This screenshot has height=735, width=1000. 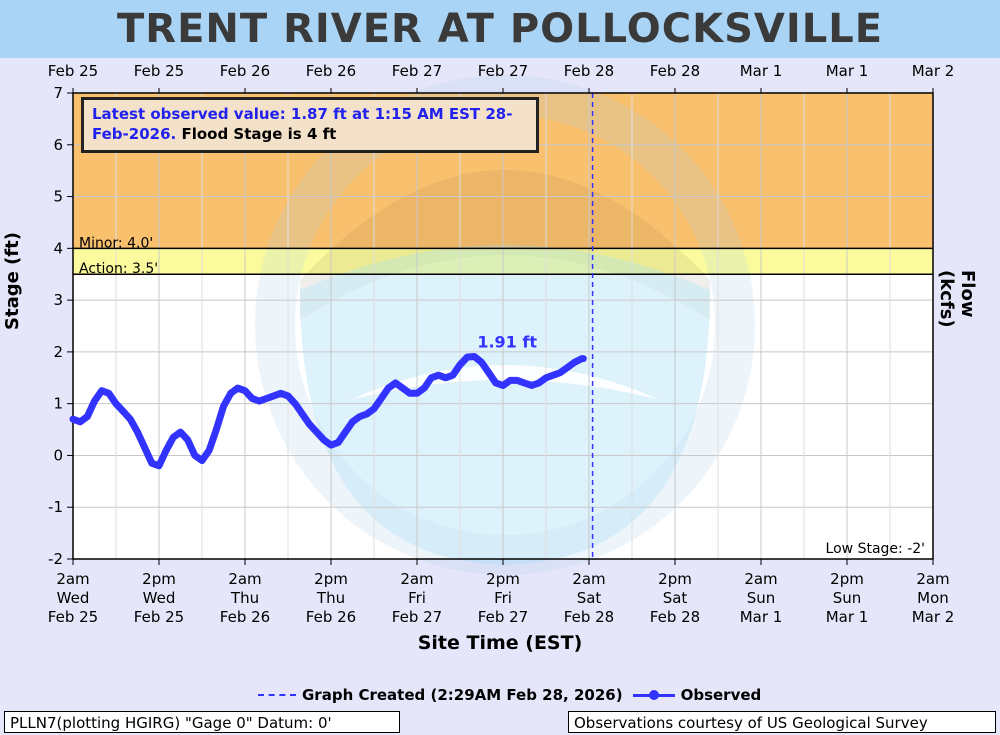 What do you see at coordinates (58, 300) in the screenshot?
I see `y-tick-label: 3` at bounding box center [58, 300].